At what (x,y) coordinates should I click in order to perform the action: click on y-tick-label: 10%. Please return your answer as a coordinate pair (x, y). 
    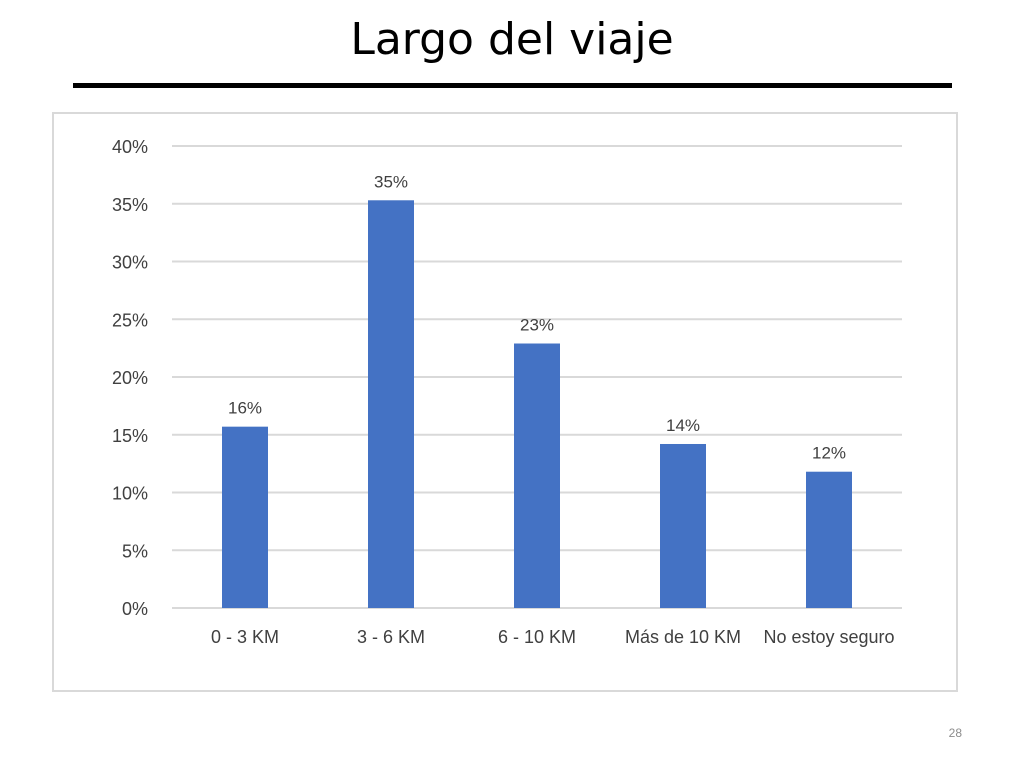
    Looking at the image, I should click on (130, 494).